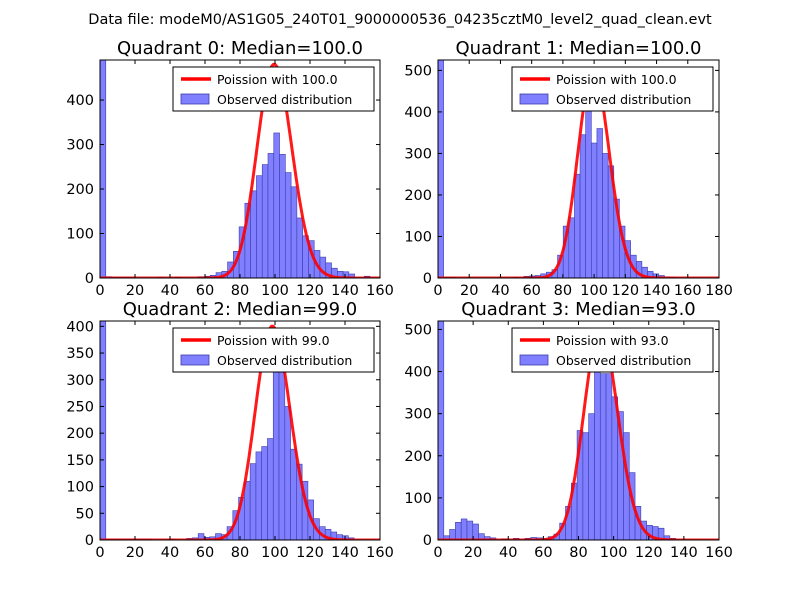  What do you see at coordinates (240, 309) in the screenshot?
I see `chart-title: Quadrant 2: Median=99.0` at bounding box center [240, 309].